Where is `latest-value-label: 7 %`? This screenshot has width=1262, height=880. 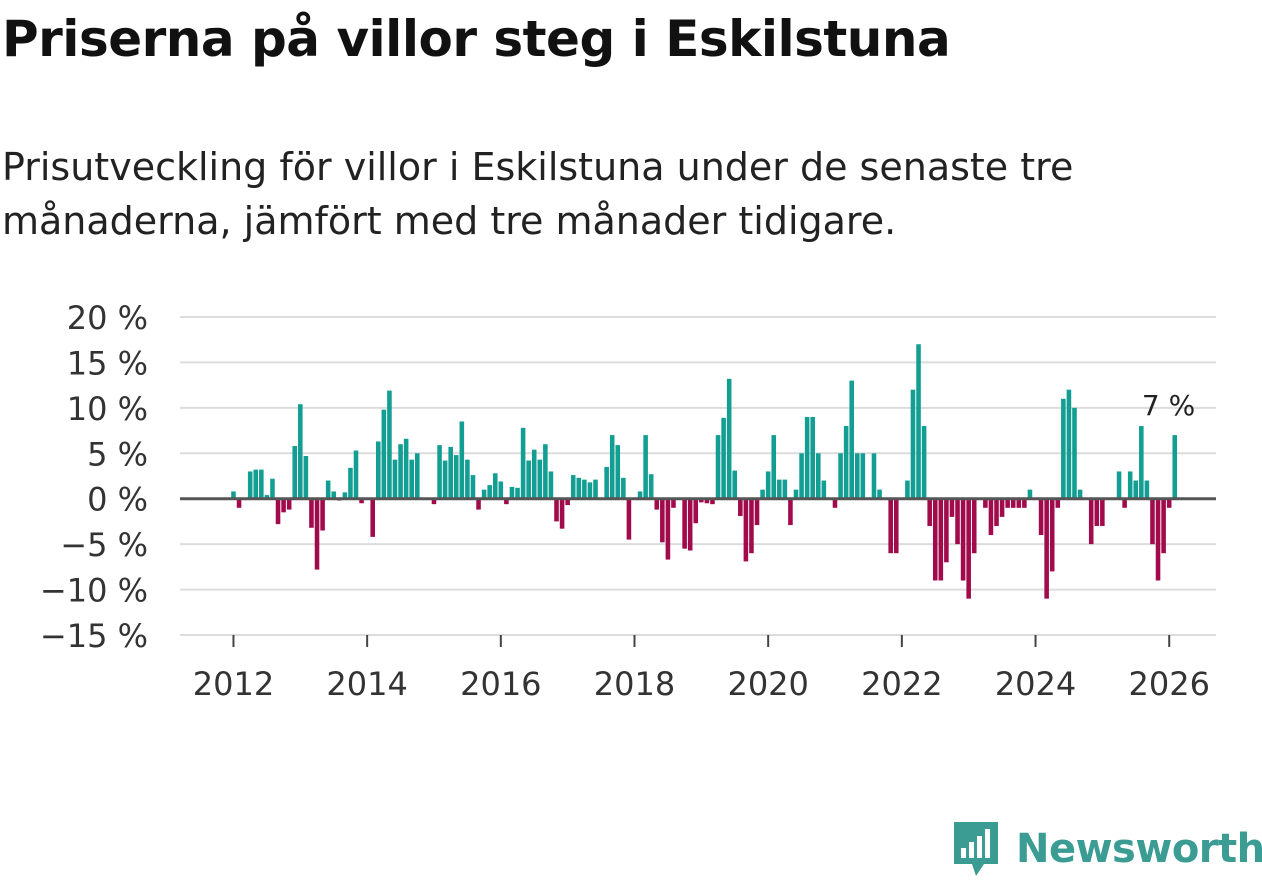 latest-value-label: 7 % is located at coordinates (1168, 405).